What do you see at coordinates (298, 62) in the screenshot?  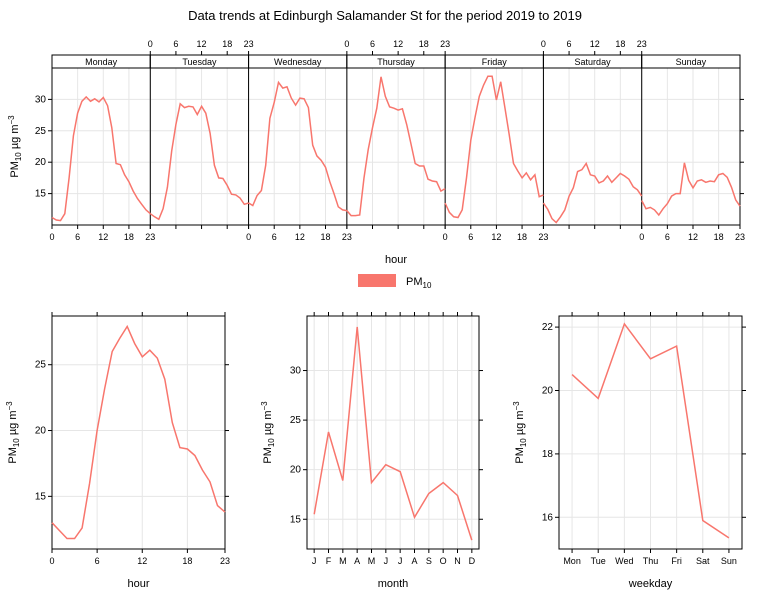 I see `day-strip-label: Wednesday` at bounding box center [298, 62].